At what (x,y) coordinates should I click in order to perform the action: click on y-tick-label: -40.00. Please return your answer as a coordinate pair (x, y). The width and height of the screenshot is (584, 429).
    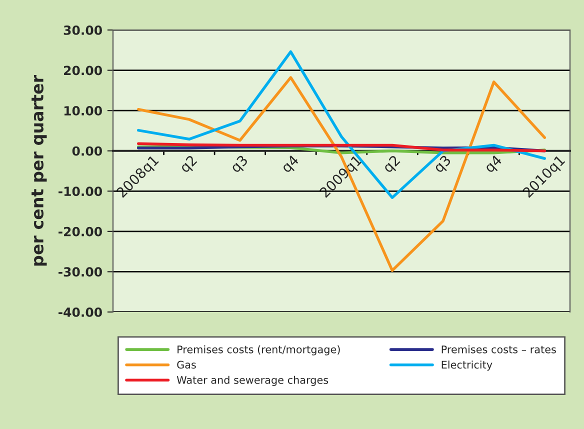
    Looking at the image, I should click on (80, 312).